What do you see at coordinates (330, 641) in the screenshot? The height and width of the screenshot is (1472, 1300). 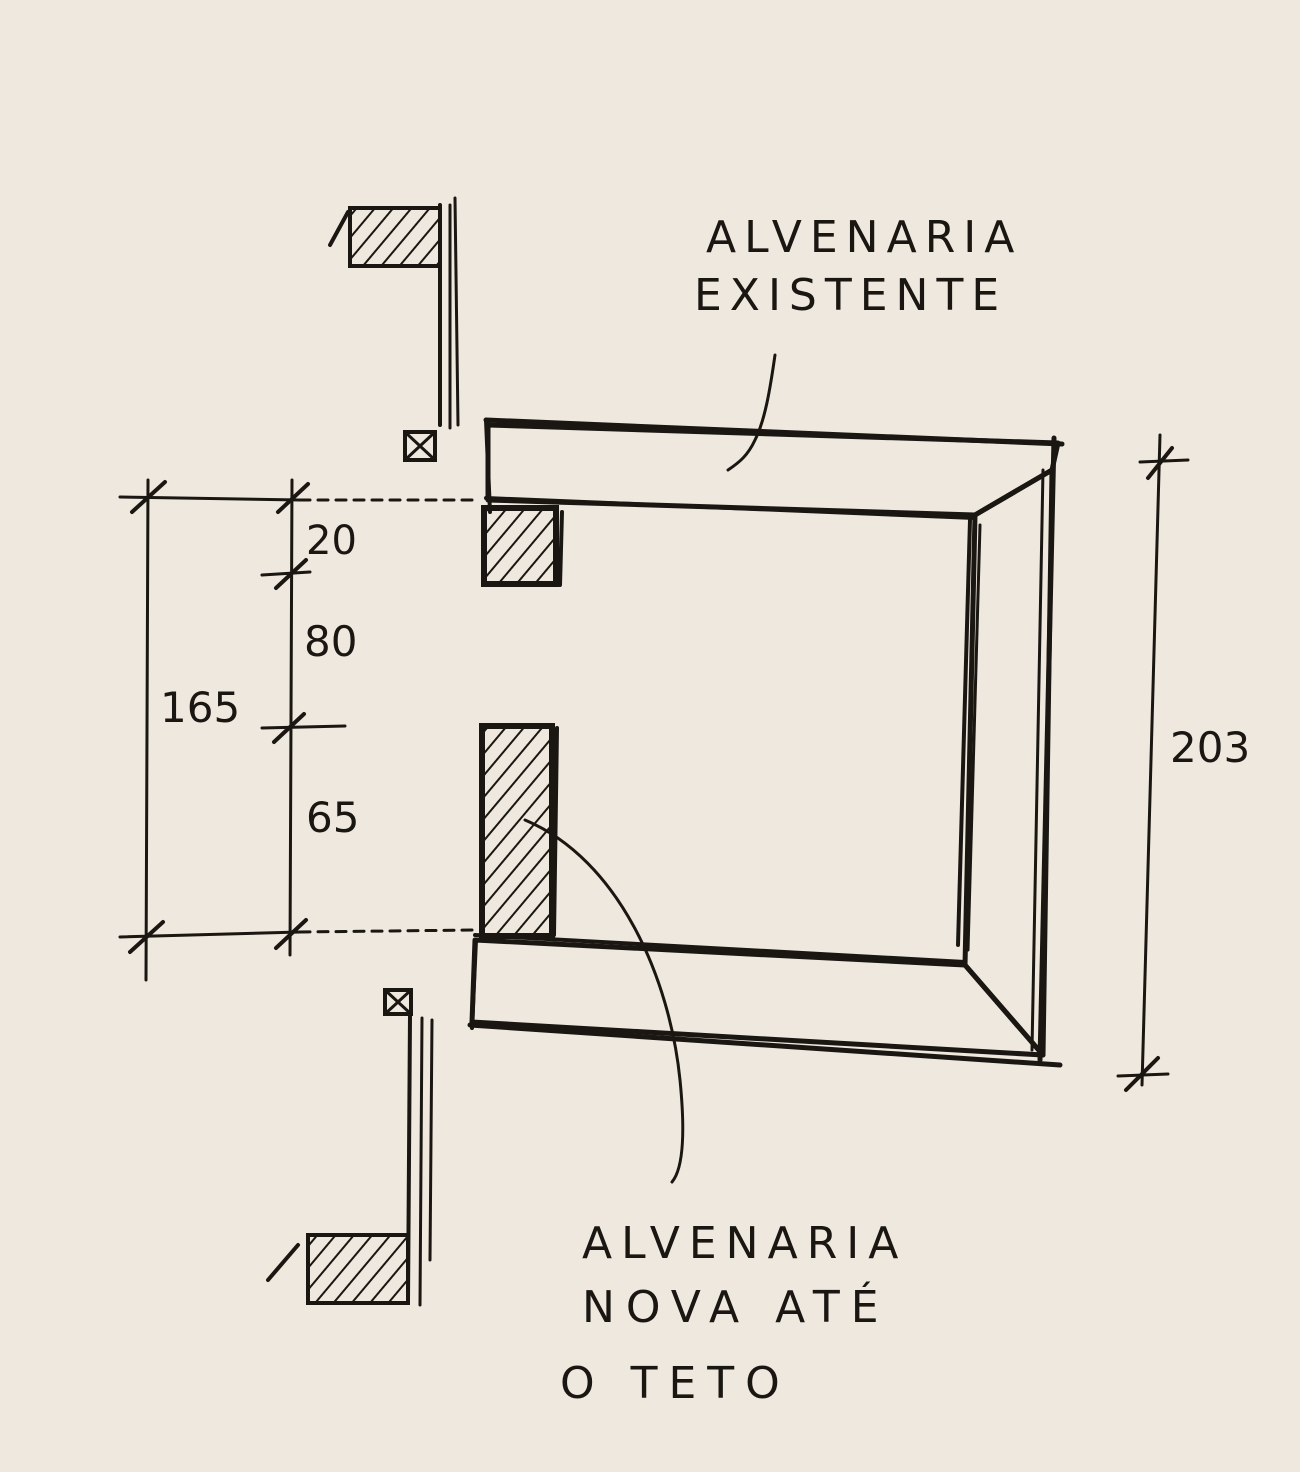 I see `dimension-label-80: 80` at bounding box center [330, 641].